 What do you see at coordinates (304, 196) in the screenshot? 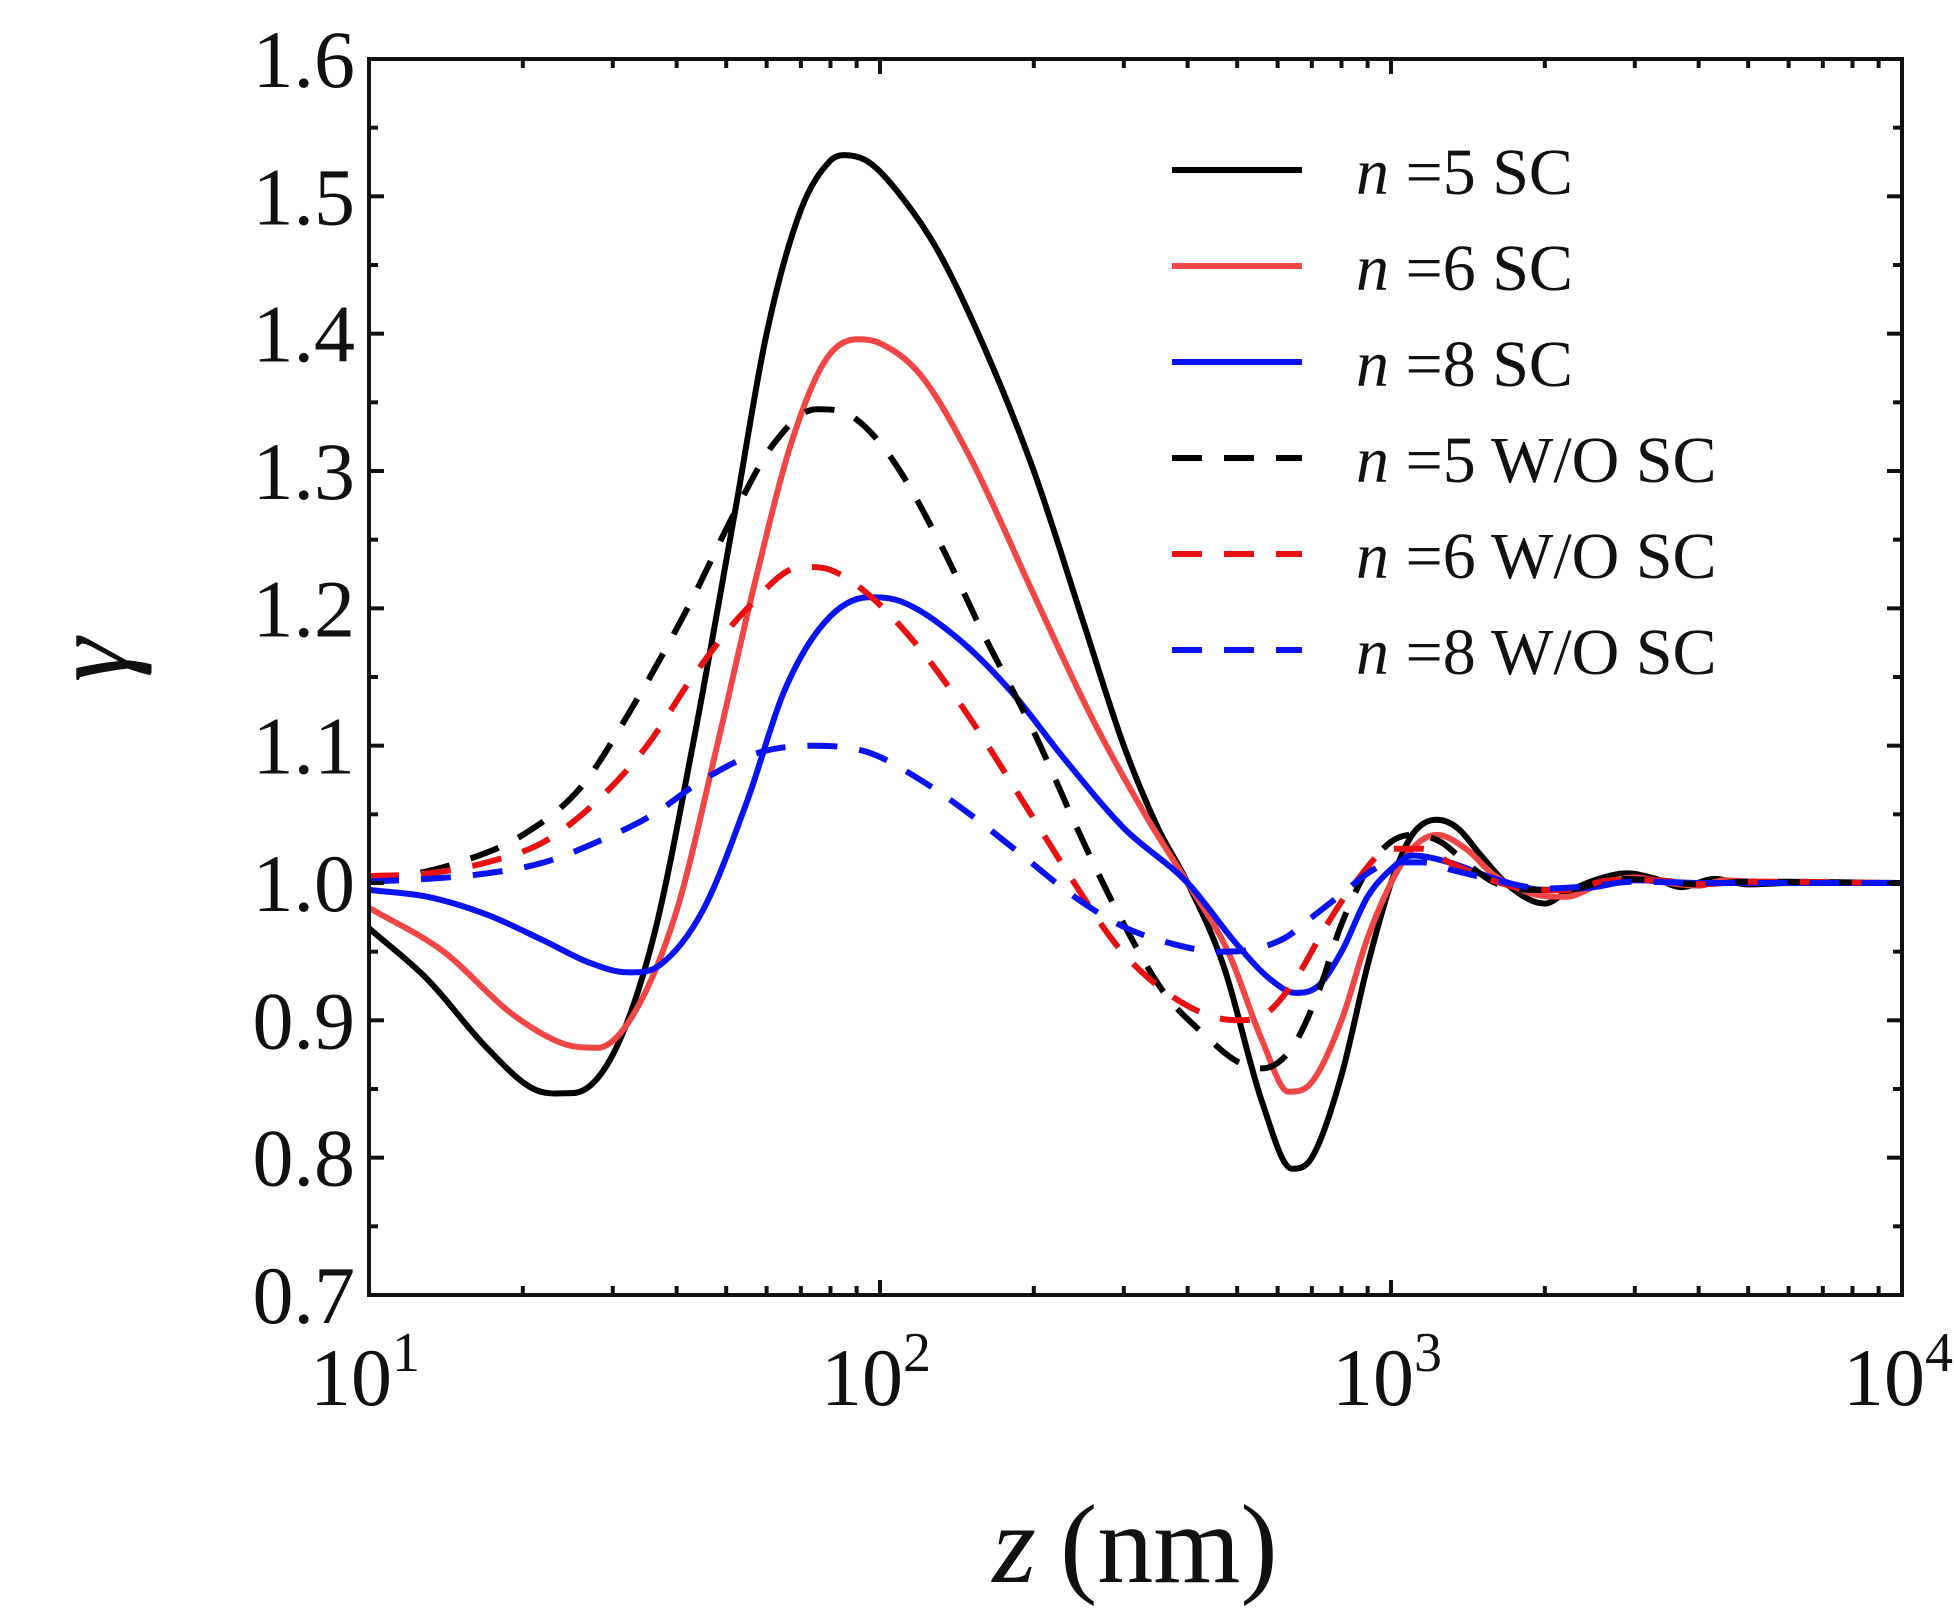
I see `y-tick-label: 1.5` at bounding box center [304, 196].